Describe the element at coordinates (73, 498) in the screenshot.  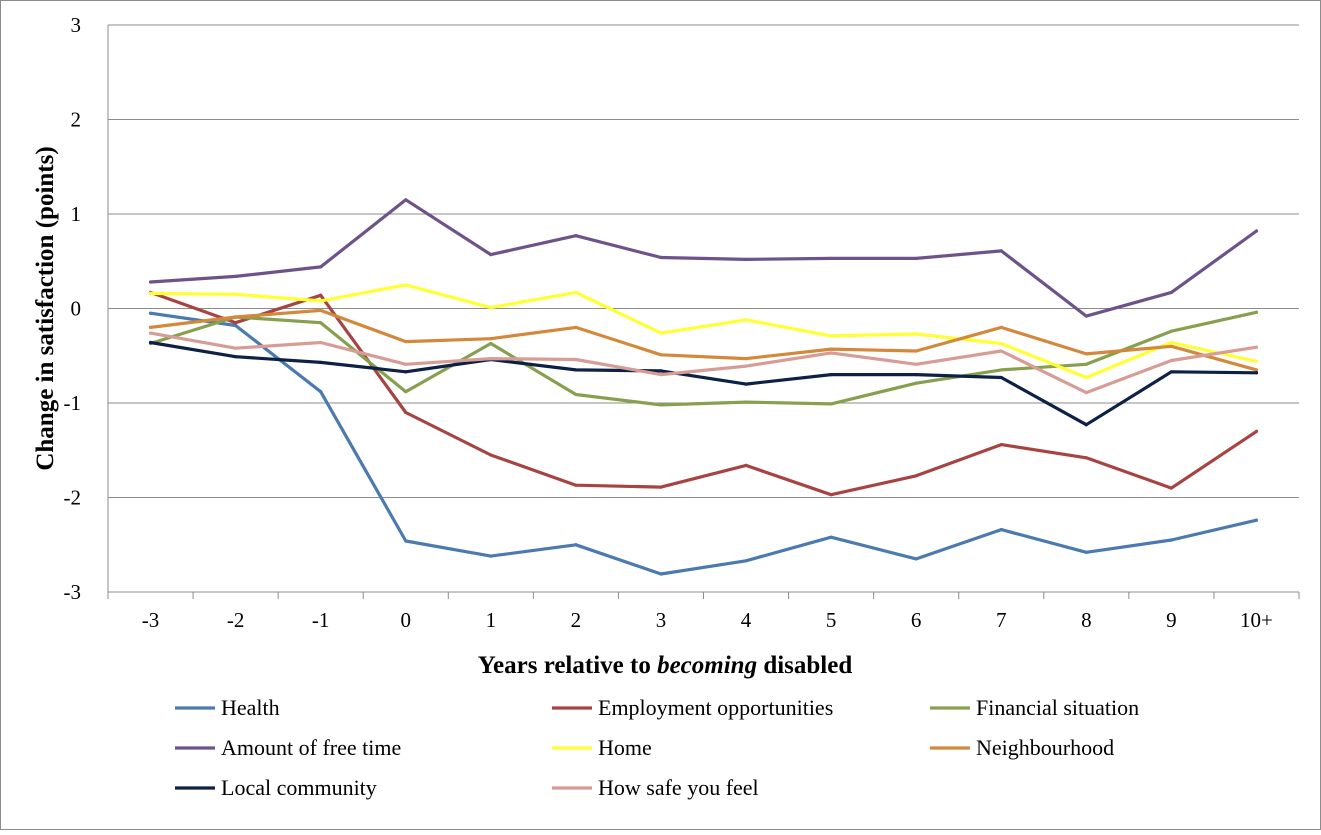
I see `y-tick-label: -2` at that location.